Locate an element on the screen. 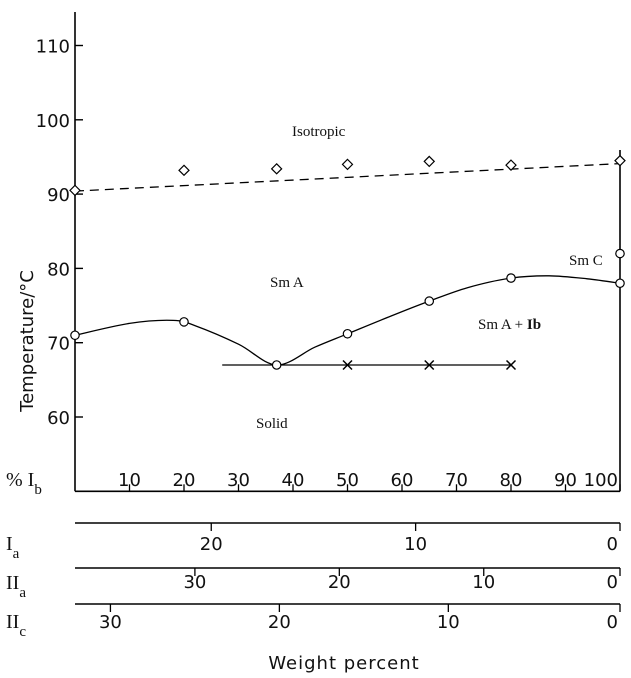 The image size is (631, 678). axis-name-prefix: % is located at coordinates (17, 480).